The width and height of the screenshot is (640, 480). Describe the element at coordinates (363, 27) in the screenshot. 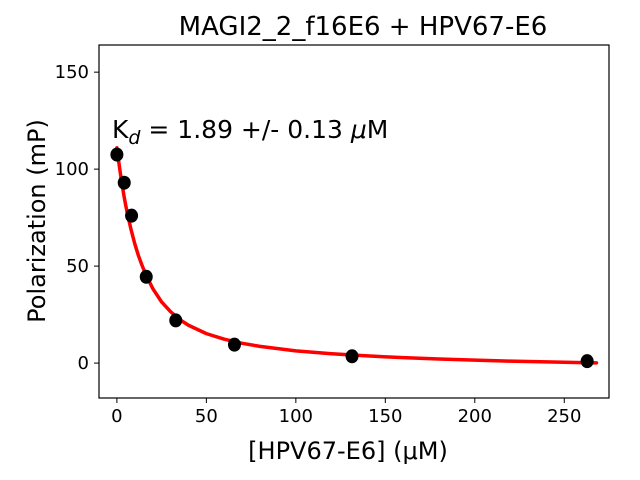

I see `chart-title: MAGI2_2_f16E6 + HPV67-E6` at that location.